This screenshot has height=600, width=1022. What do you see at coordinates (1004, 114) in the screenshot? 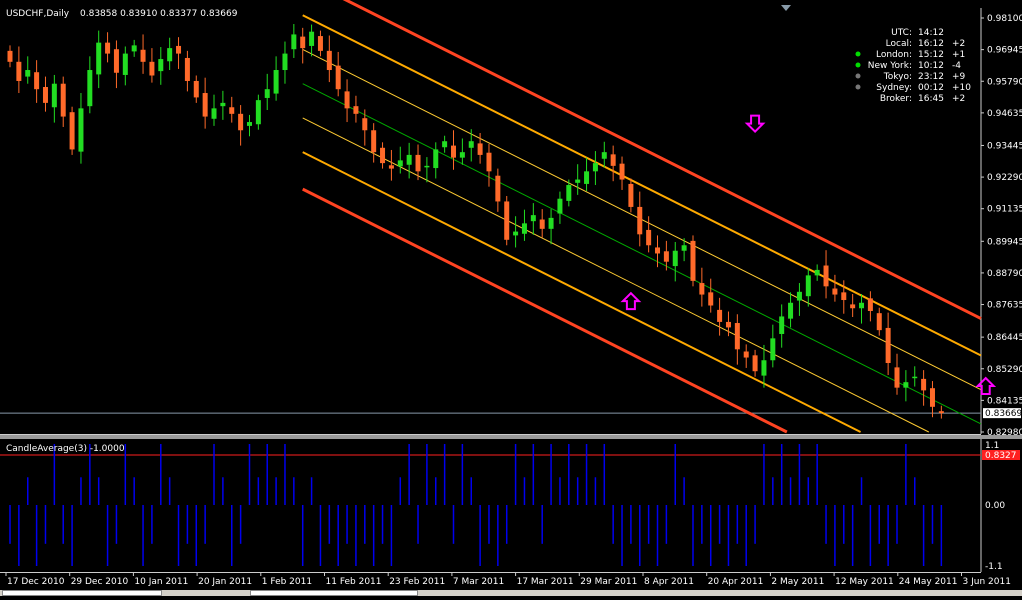
I see `price-tick-label: 0.94635` at bounding box center [1004, 114].